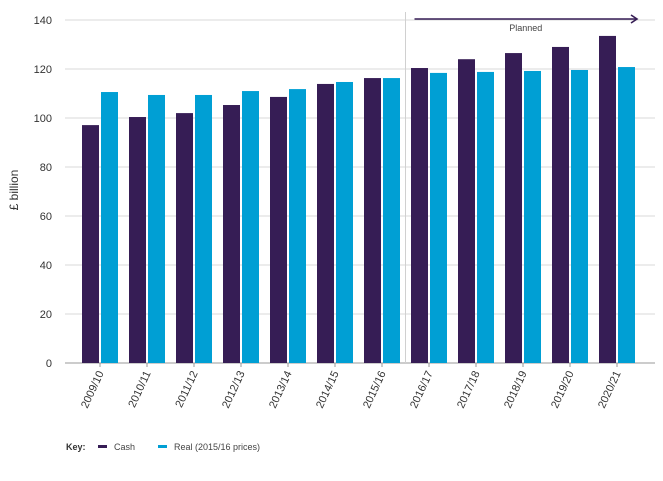 This screenshot has height=481, width=663. I want to click on y-tick-label: 80, so click(46, 168).